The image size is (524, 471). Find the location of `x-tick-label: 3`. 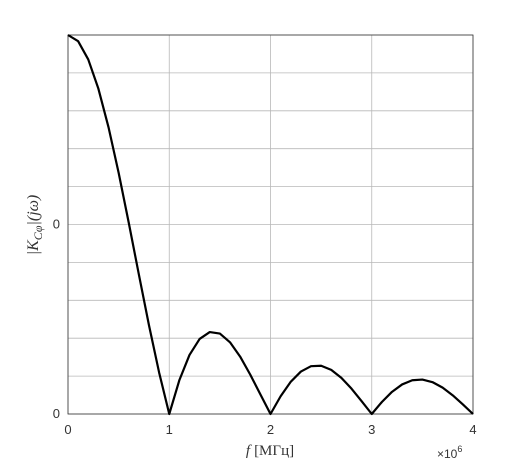

x-tick-label: 3 is located at coordinates (371, 429).